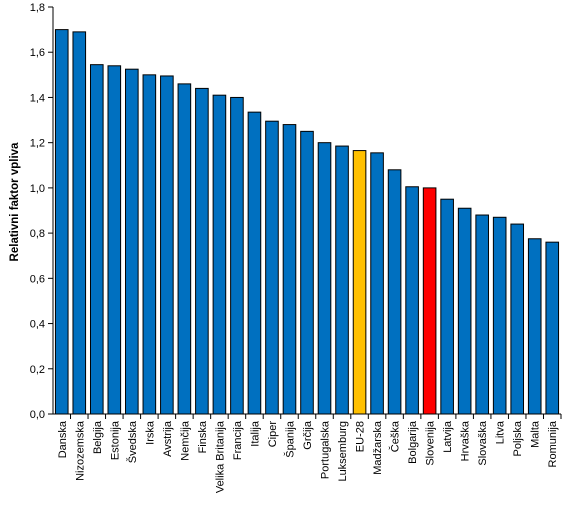 This screenshot has height=508, width=567. Describe the element at coordinates (167, 245) in the screenshot. I see `bar-avstrija` at that location.